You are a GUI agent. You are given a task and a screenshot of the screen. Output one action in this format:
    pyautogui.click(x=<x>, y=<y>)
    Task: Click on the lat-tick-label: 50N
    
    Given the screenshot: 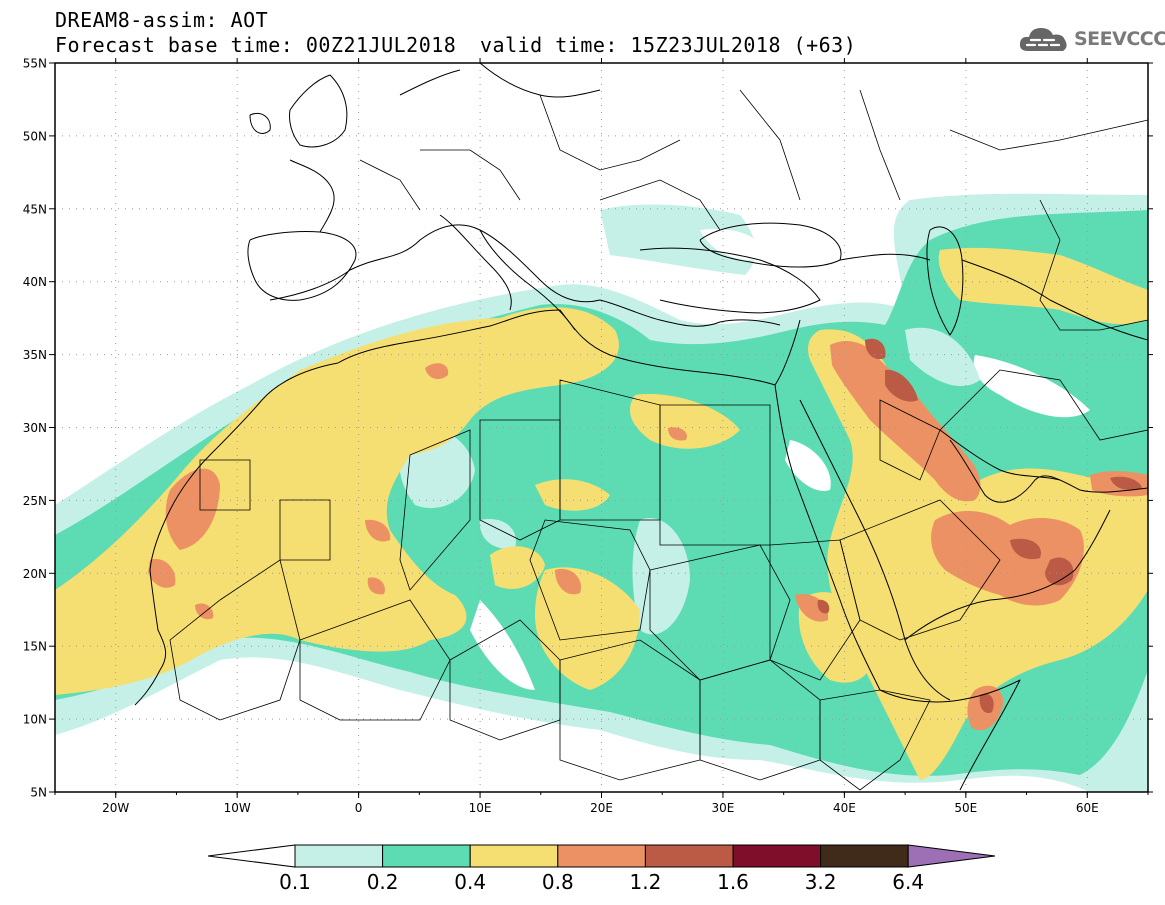 What is the action you would take?
    pyautogui.click(x=35, y=136)
    